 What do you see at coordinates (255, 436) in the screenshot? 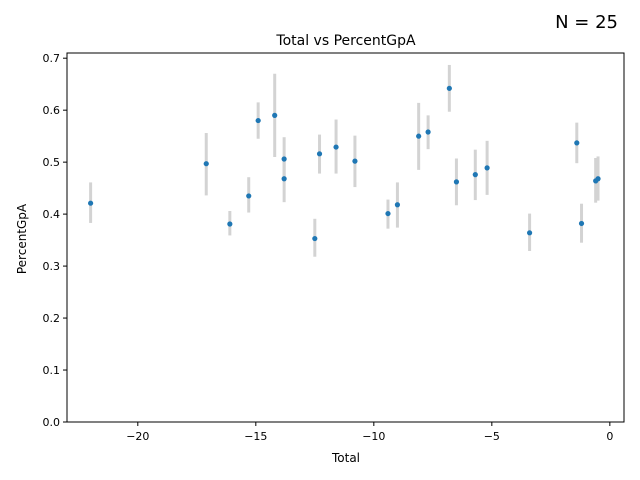
I see `x-tick-label: −15` at bounding box center [255, 436].